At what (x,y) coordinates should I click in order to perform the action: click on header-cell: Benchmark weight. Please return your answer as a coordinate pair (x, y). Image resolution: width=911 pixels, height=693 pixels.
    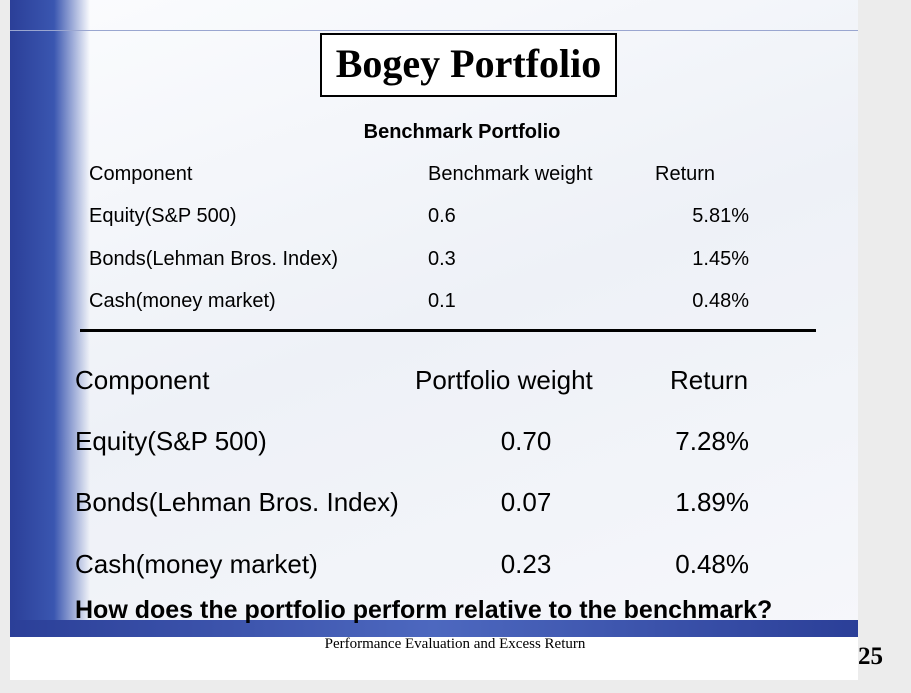
    Looking at the image, I should click on (510, 174).